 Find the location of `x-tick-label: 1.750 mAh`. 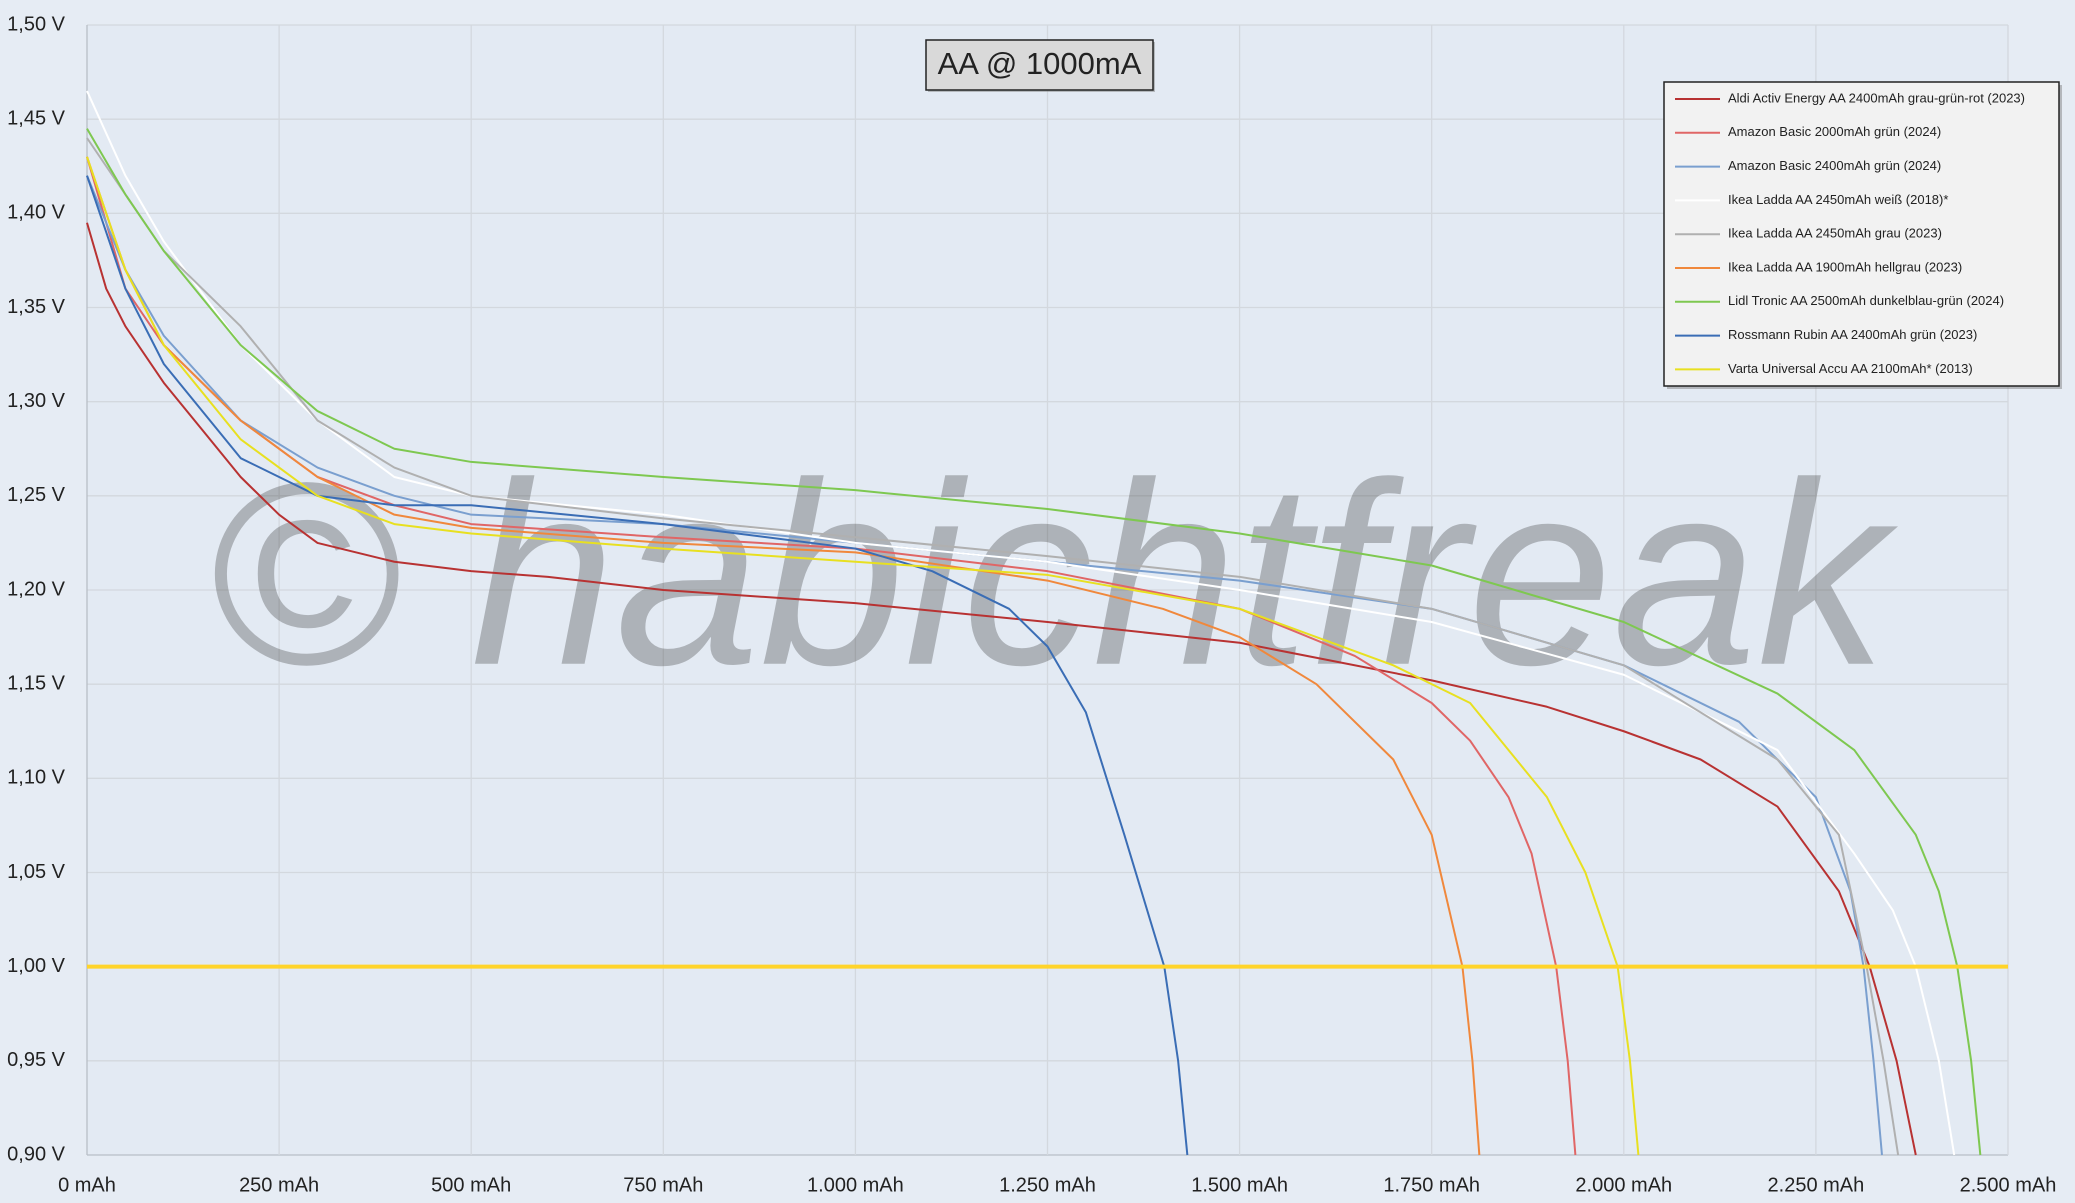

x-tick-label: 1.750 mAh is located at coordinates (1431, 1185).